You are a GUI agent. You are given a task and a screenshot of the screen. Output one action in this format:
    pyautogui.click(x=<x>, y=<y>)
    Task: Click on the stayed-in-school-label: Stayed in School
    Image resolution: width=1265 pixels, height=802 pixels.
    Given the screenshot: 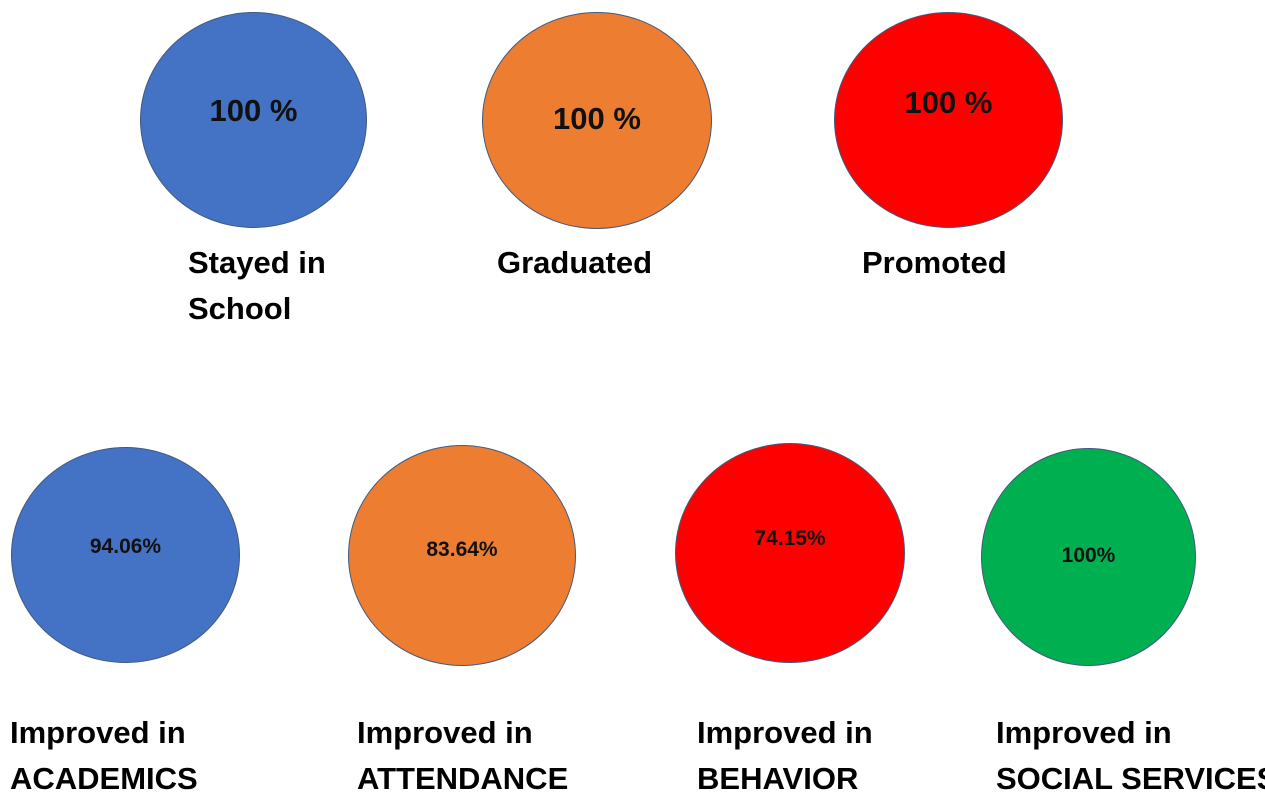 What is the action you would take?
    pyautogui.click(x=257, y=286)
    